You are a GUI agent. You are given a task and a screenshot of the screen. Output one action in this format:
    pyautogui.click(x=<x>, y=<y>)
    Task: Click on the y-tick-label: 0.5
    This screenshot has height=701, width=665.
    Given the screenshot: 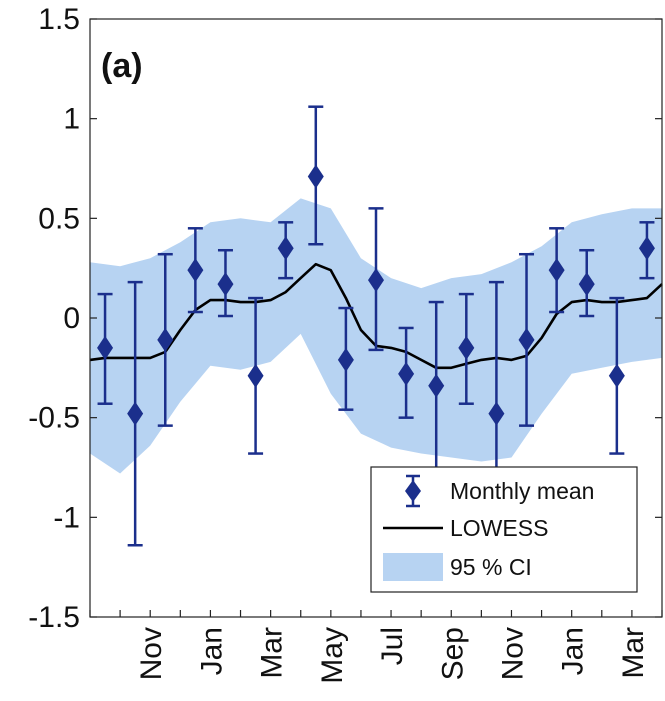 What is the action you would take?
    pyautogui.click(x=59, y=218)
    